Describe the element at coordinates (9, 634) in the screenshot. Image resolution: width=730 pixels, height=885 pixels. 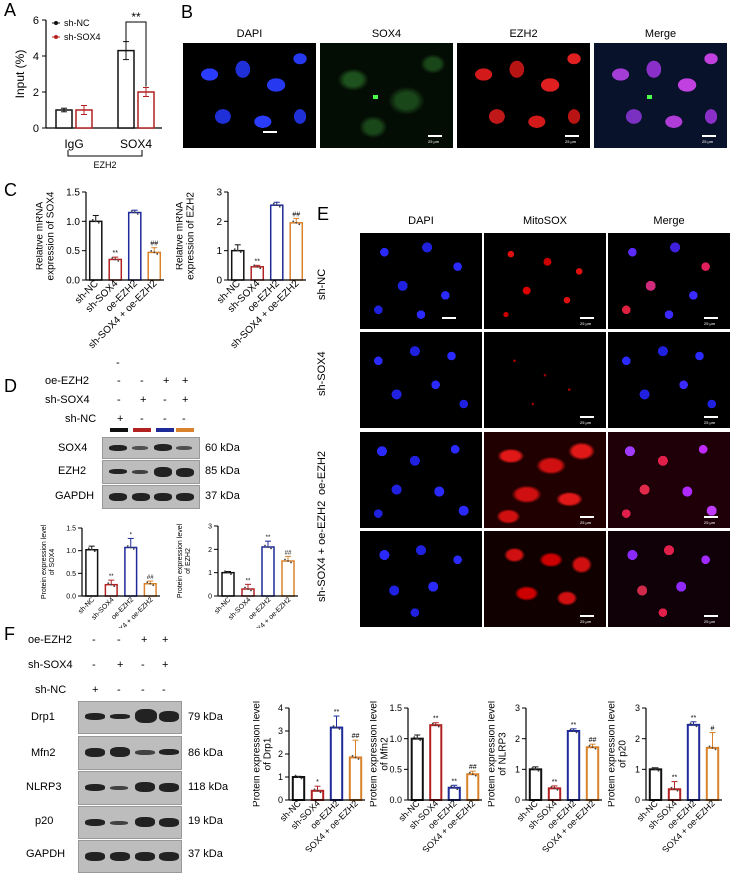
I see `panel-letter-f: F` at that location.